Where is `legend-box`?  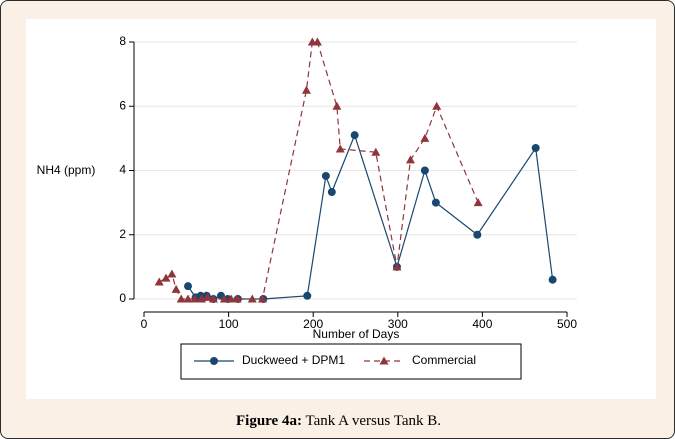
legend-box is located at coordinates (351, 361).